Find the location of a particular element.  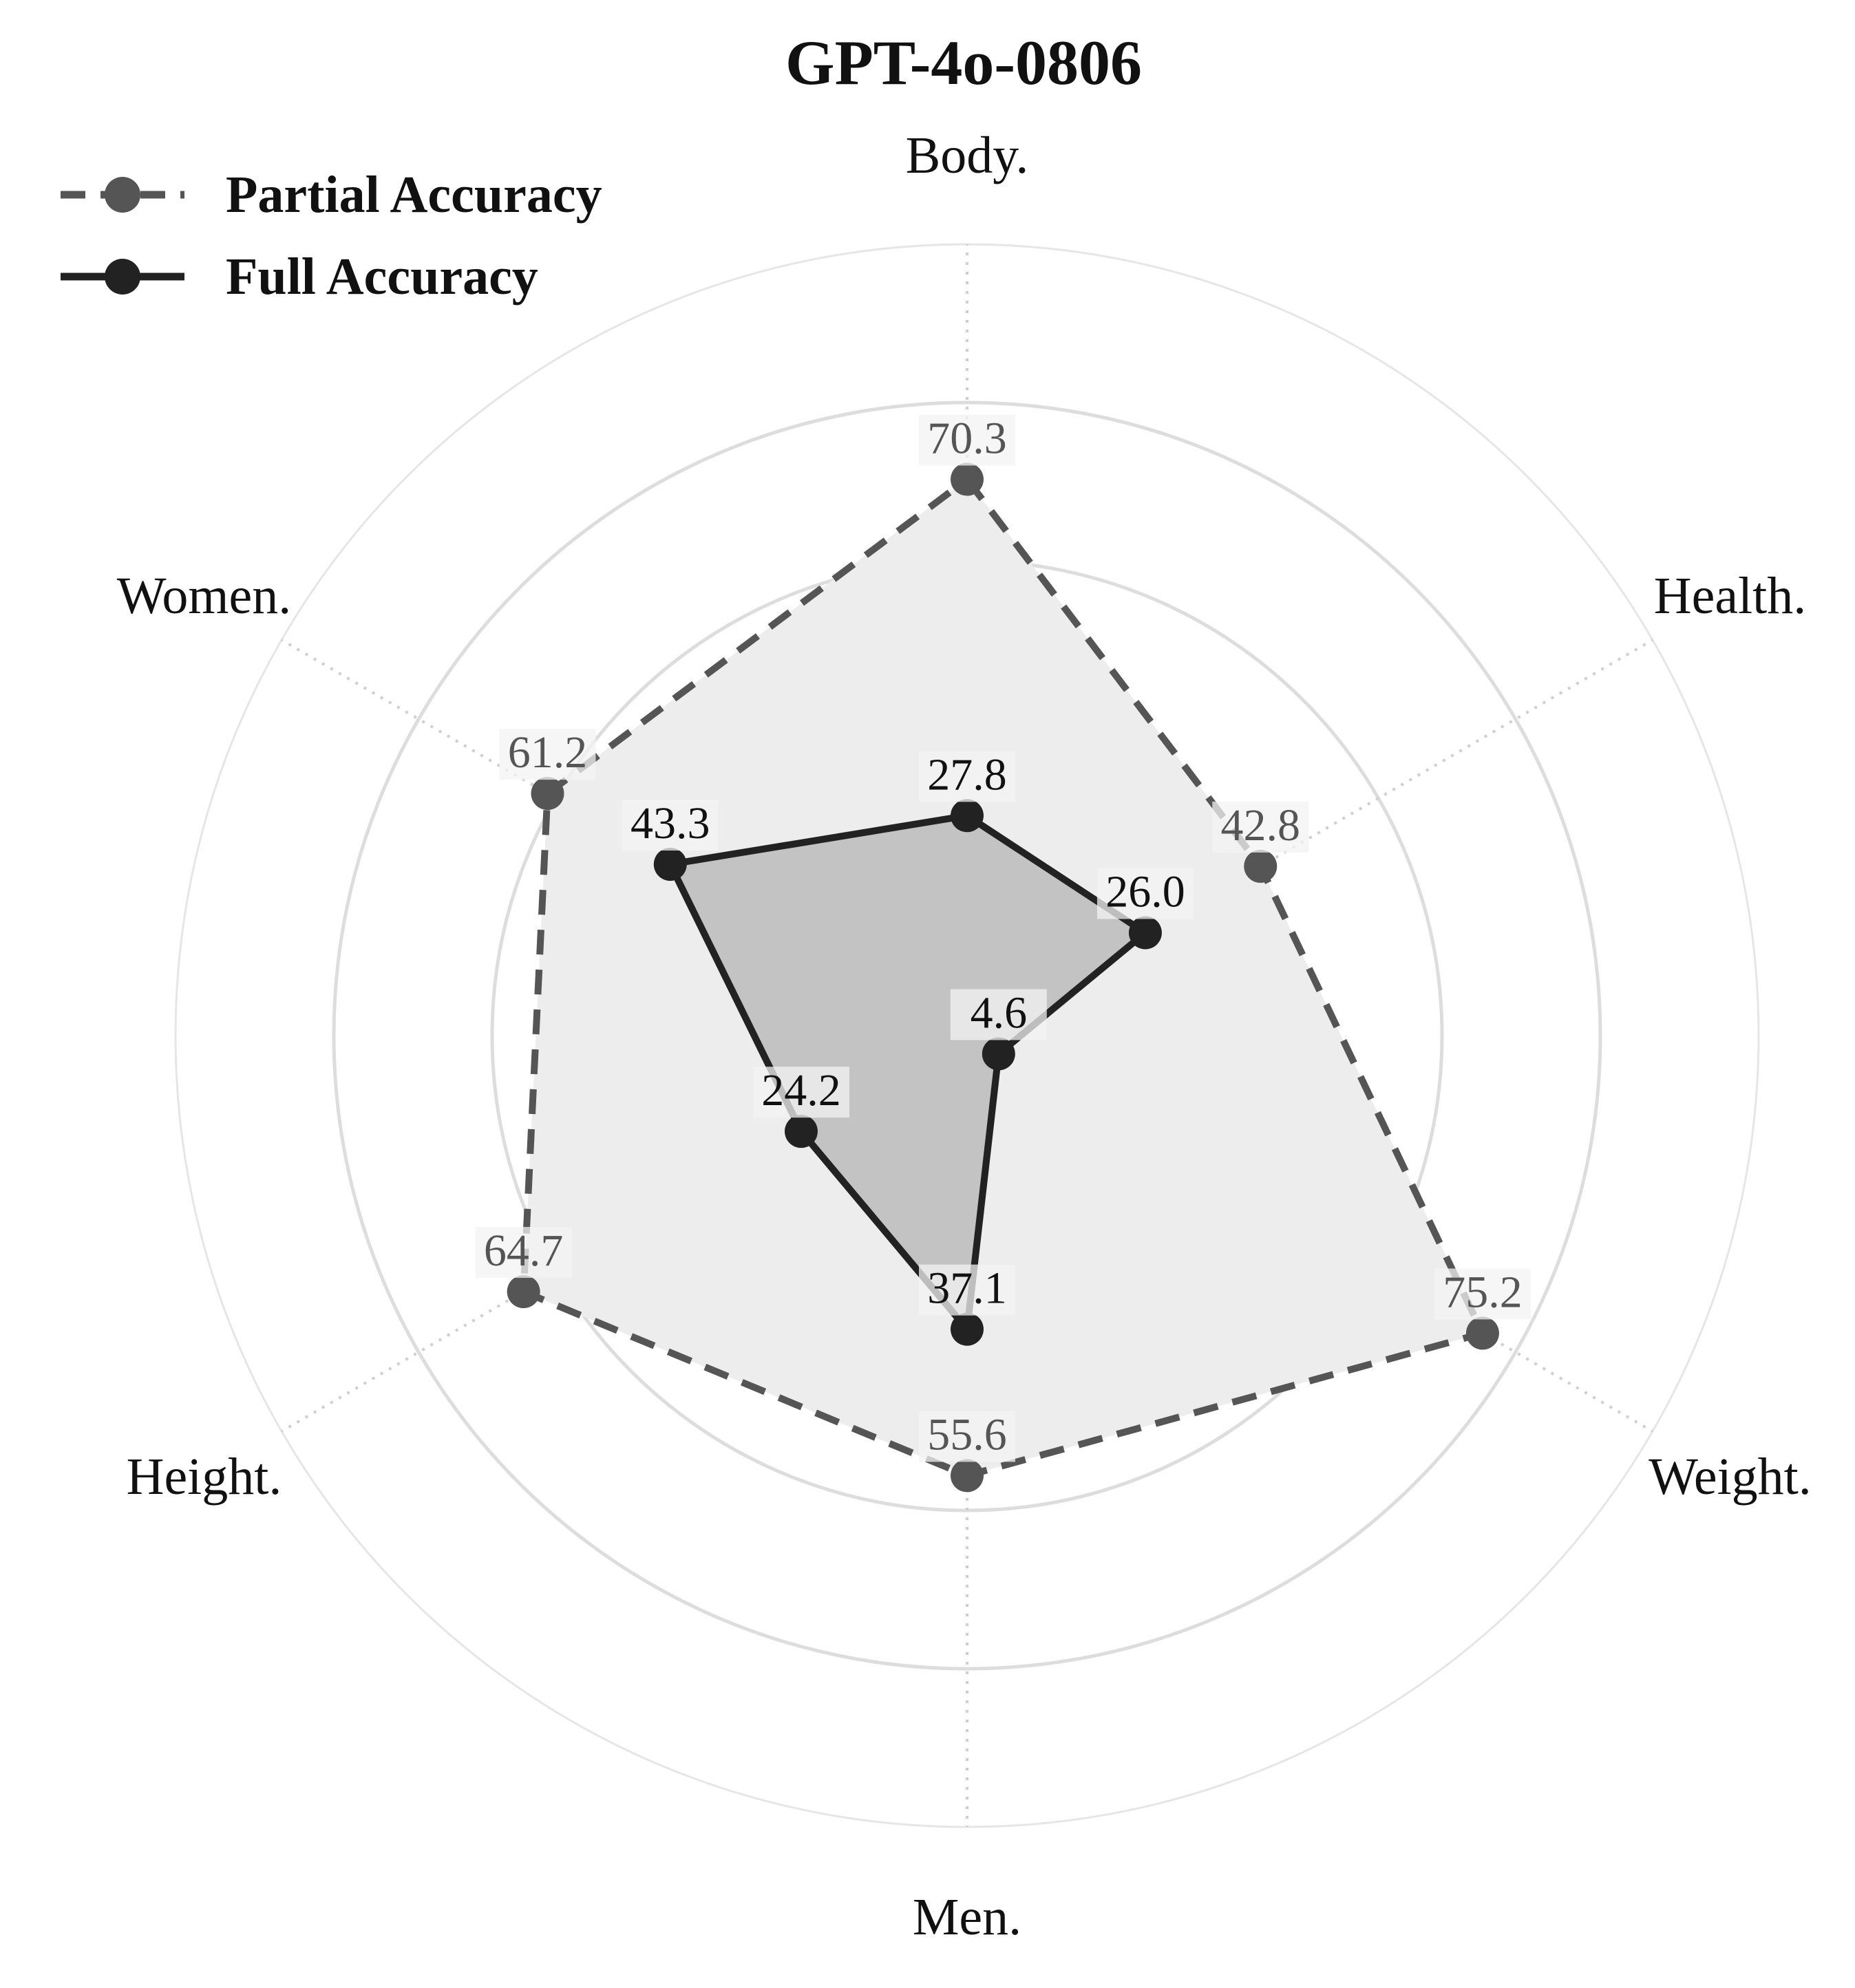

value-label-partial: 61.2 is located at coordinates (547, 754).